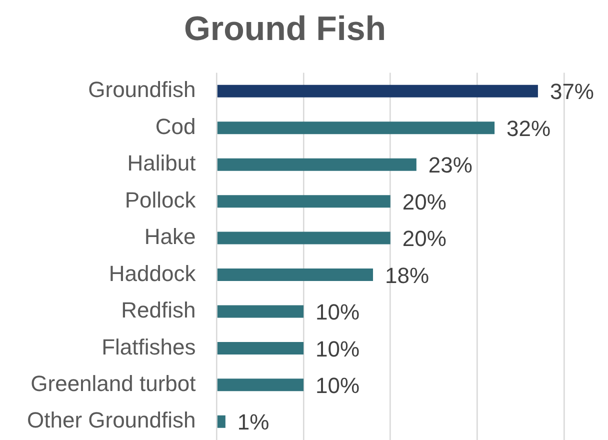 Image resolution: width=608 pixels, height=440 pixels. What do you see at coordinates (175, 126) in the screenshot?
I see `y-tick-label: Cod` at bounding box center [175, 126].